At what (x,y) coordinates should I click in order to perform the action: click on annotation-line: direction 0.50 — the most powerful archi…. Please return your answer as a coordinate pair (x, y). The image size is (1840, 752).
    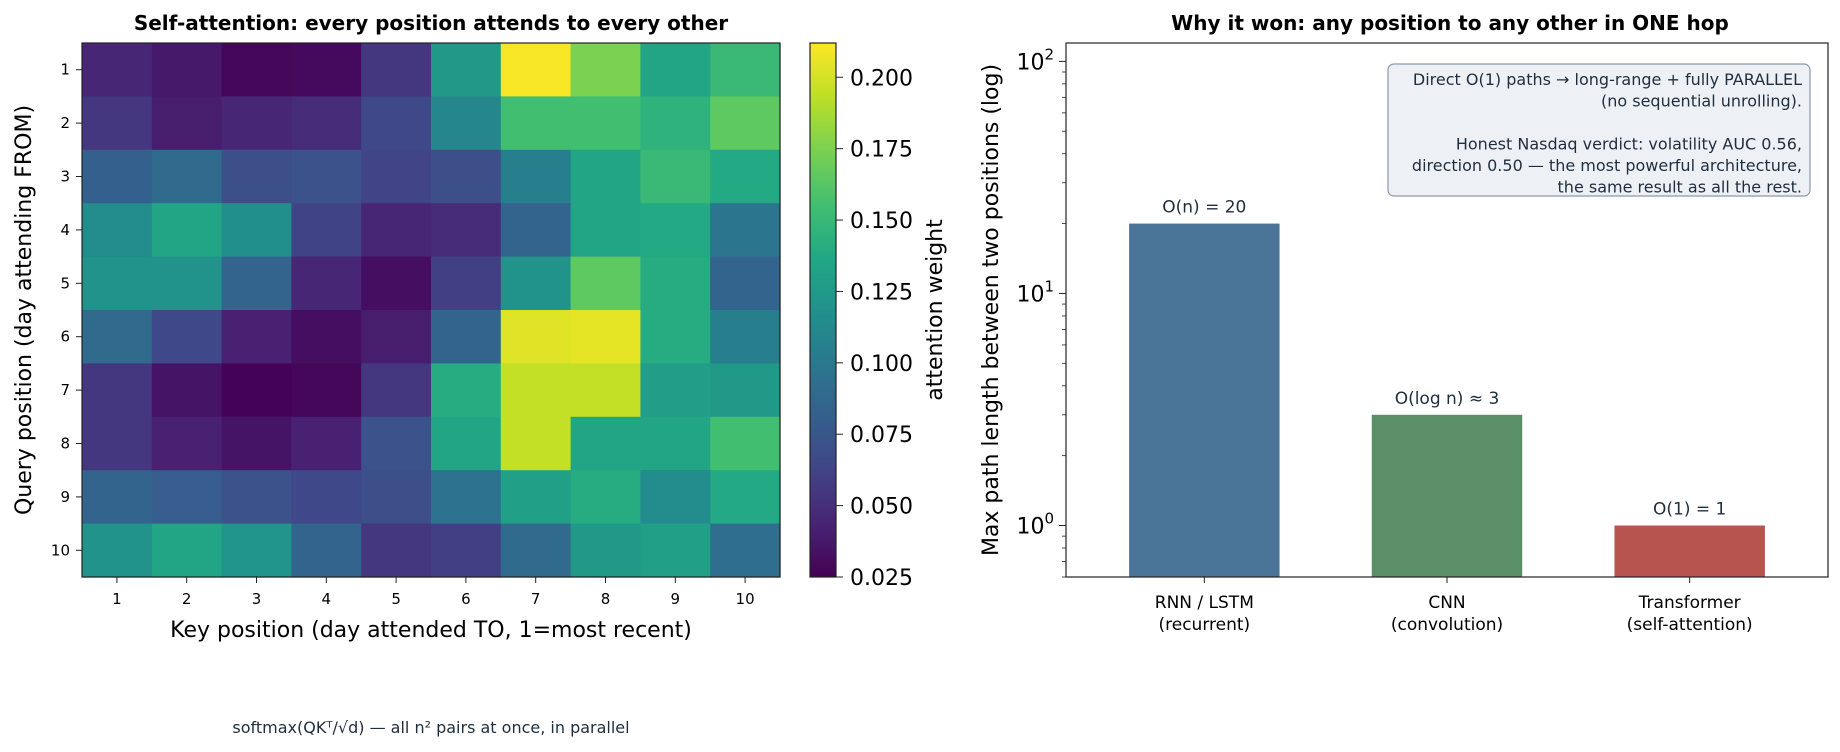
    Looking at the image, I should click on (1607, 165).